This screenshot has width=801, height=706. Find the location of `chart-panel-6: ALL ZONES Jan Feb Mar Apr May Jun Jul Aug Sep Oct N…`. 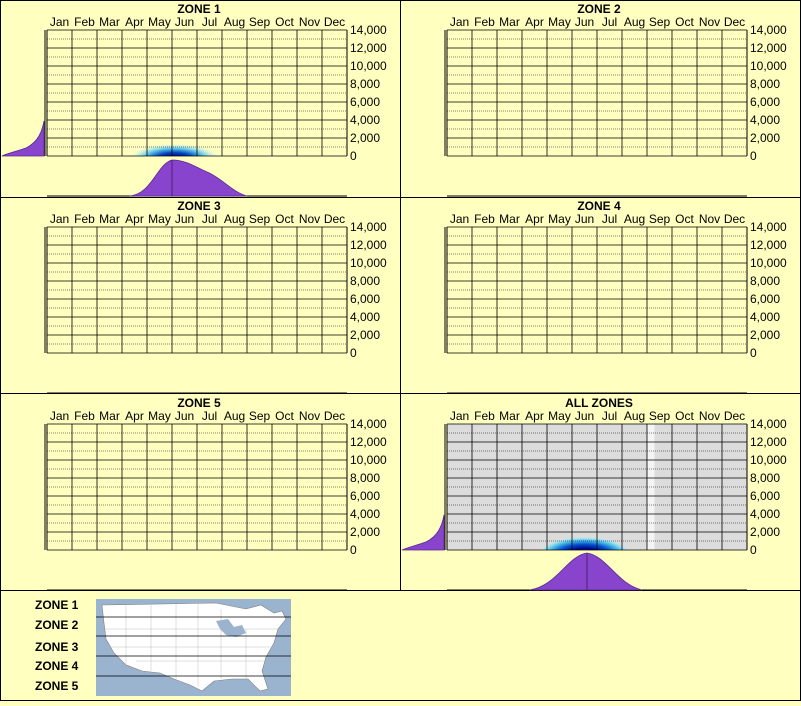

chart-panel-6: ALL ZONES Jan Feb Mar Apr May Jun Jul Aug Sep Oct N… is located at coordinates (594, 493).